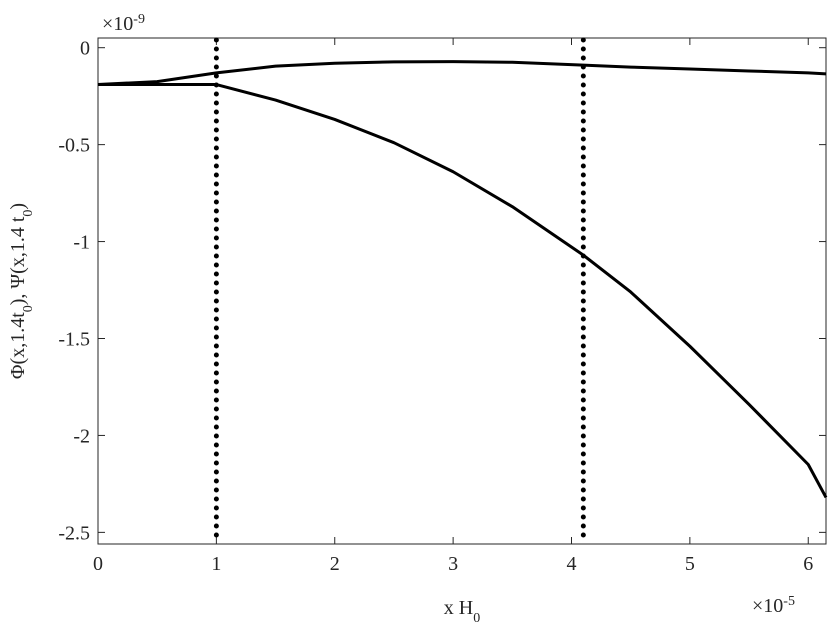 The width and height of the screenshot is (830, 629). Describe the element at coordinates (74, 339) in the screenshot. I see `y-tick-label: -1.5` at that location.